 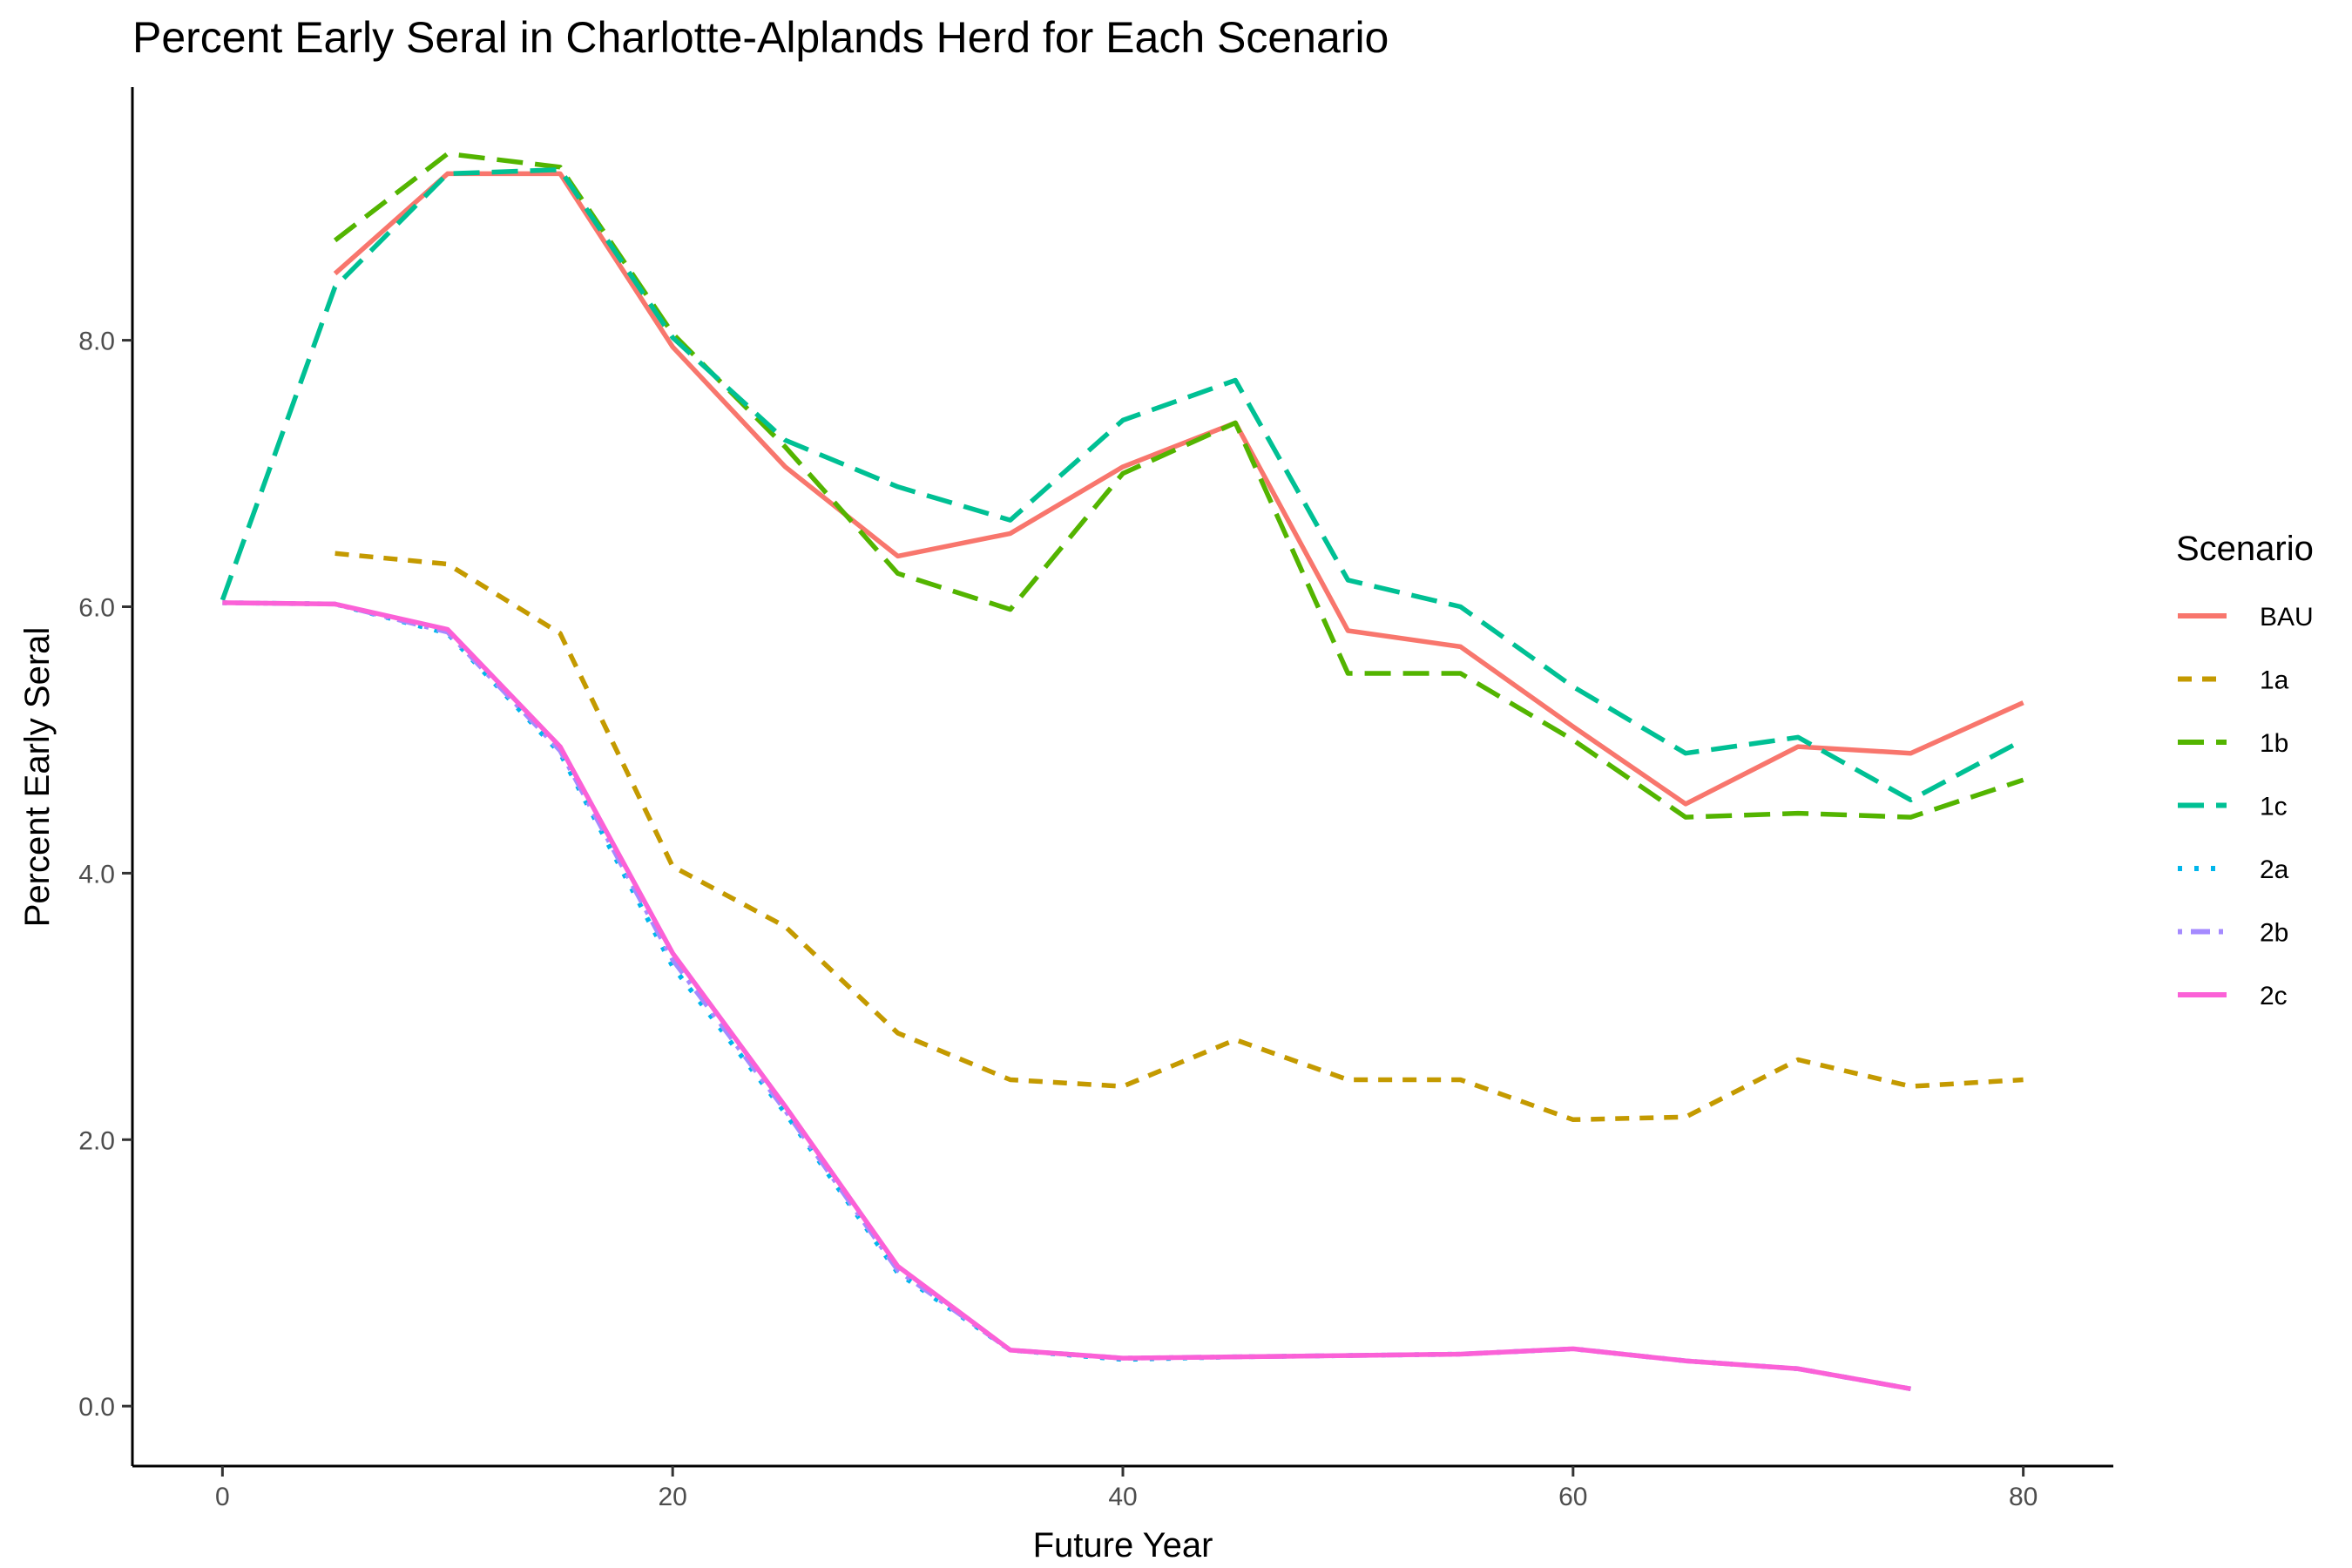 I want to click on legend-label-1c: 1c, so click(x=2274, y=807).